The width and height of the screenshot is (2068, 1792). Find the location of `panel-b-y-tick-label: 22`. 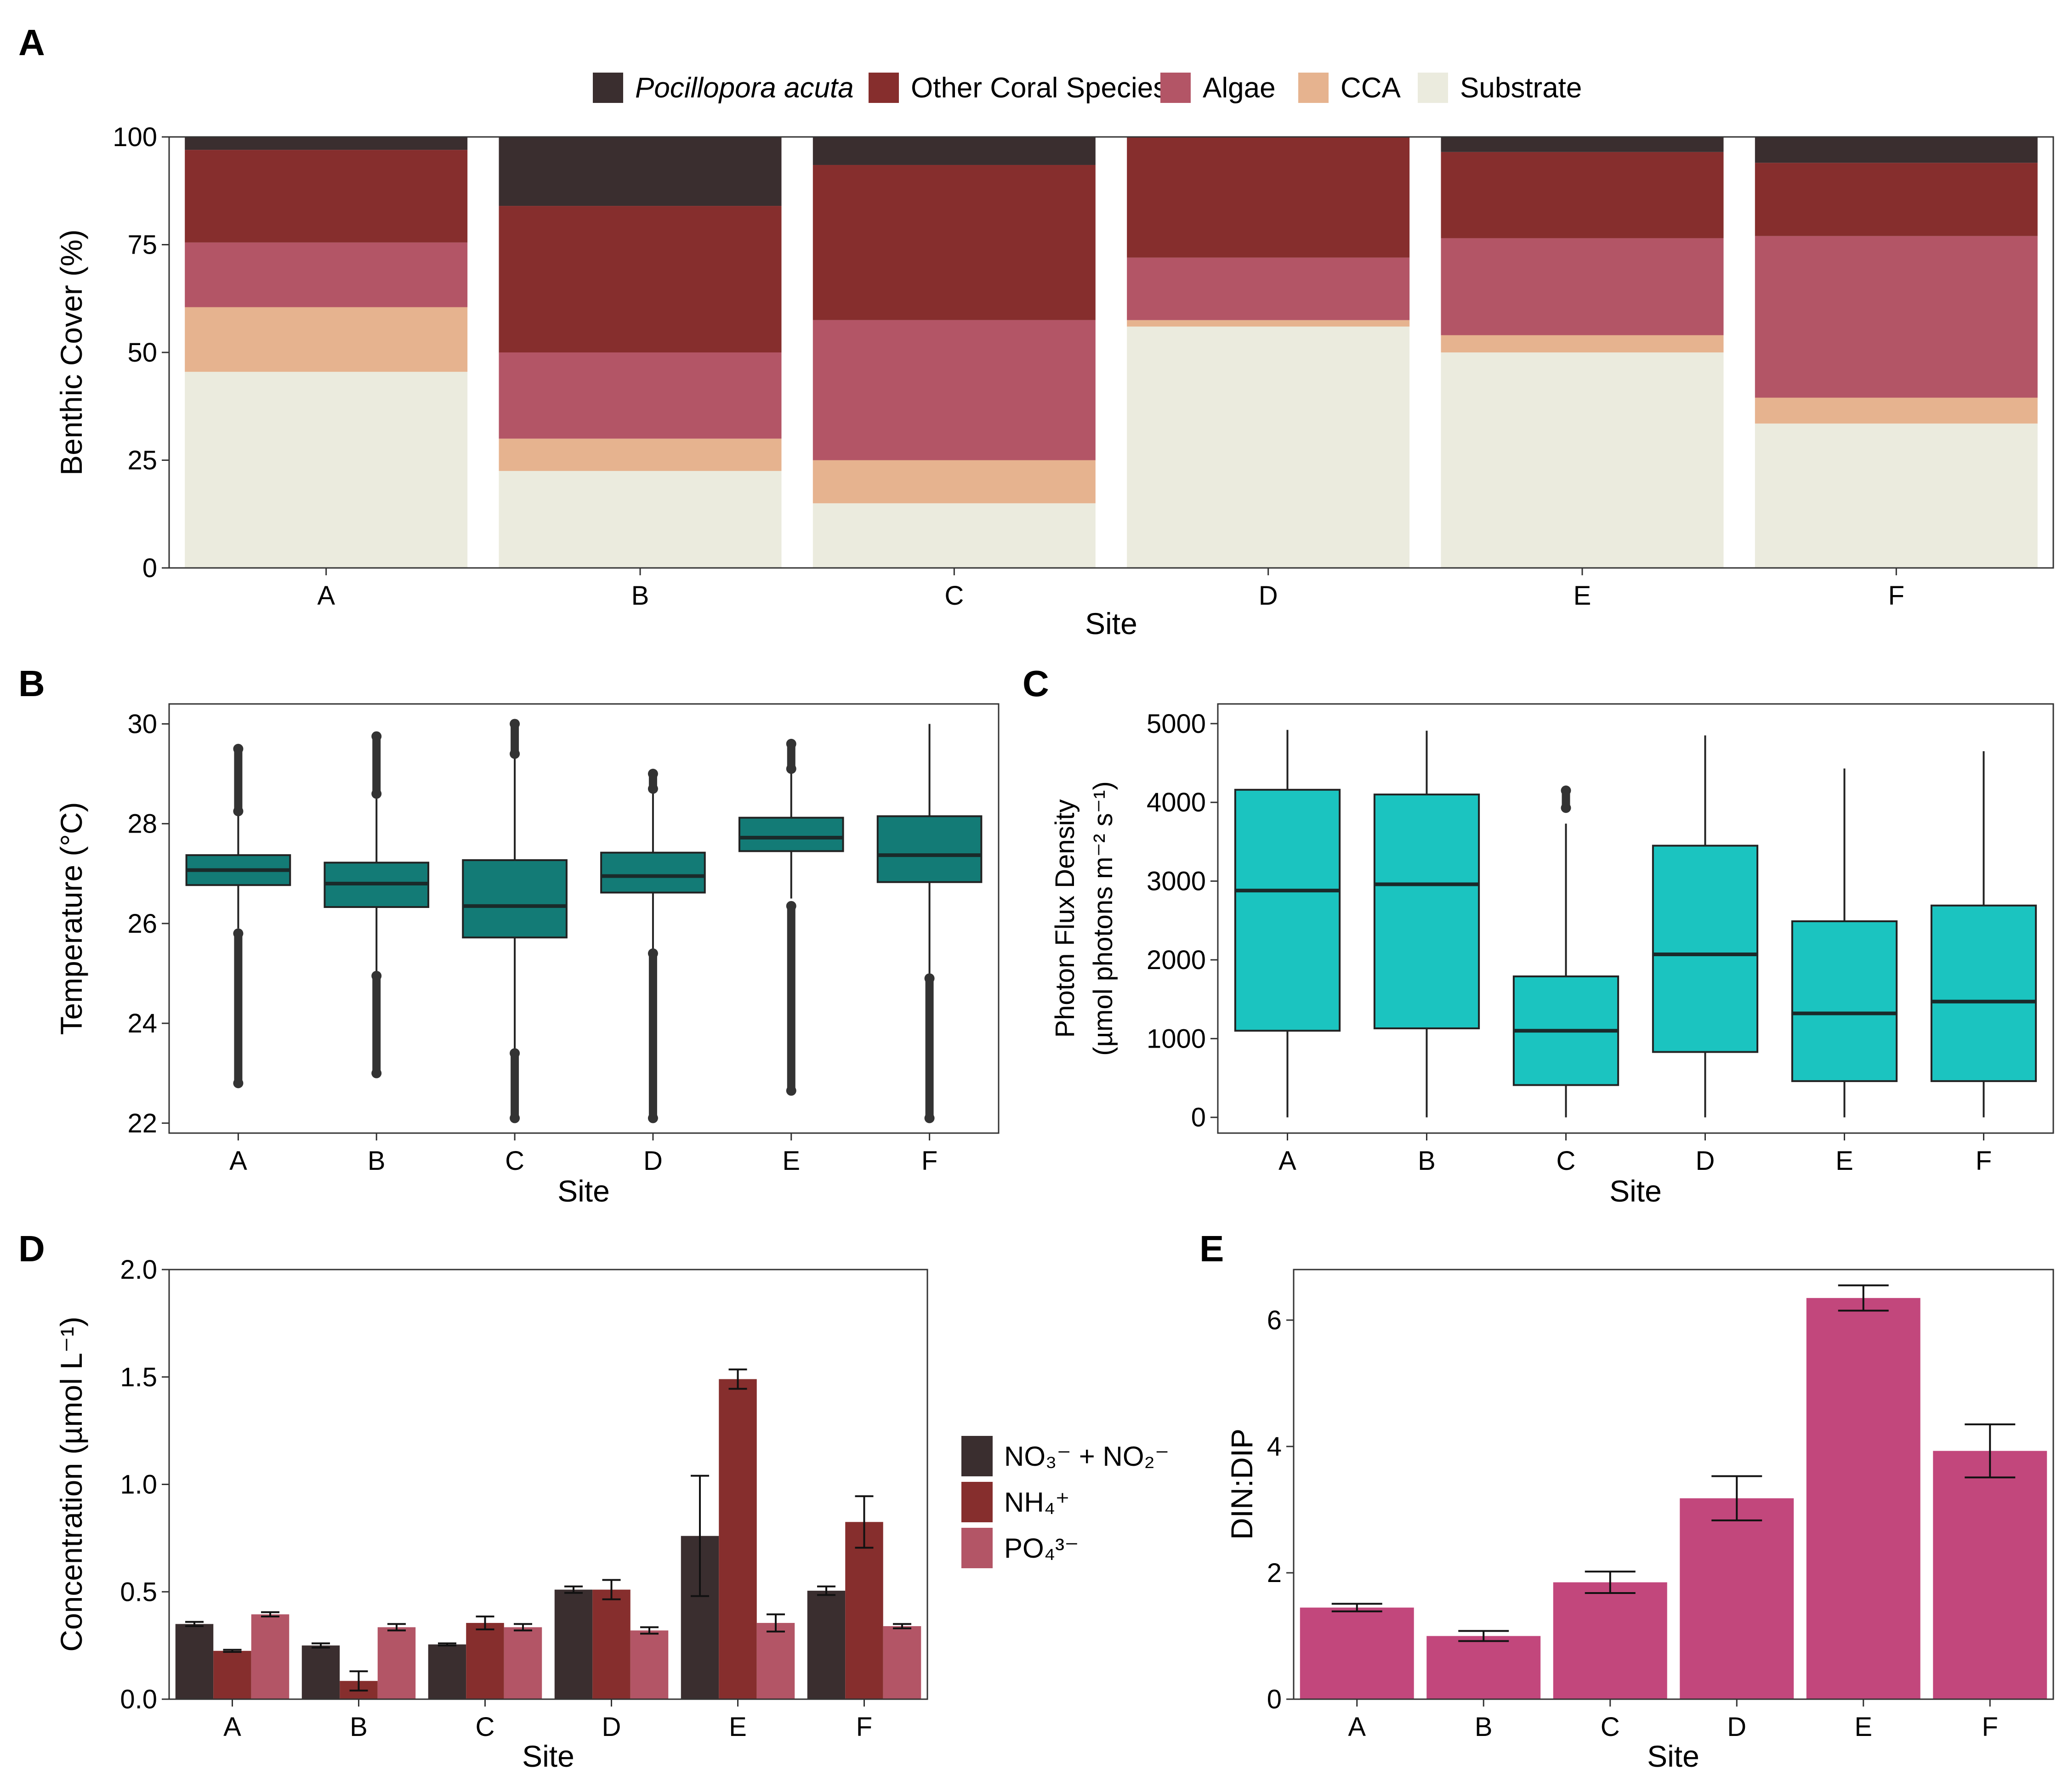

panel-b-y-tick-label: 22 is located at coordinates (142, 1123).